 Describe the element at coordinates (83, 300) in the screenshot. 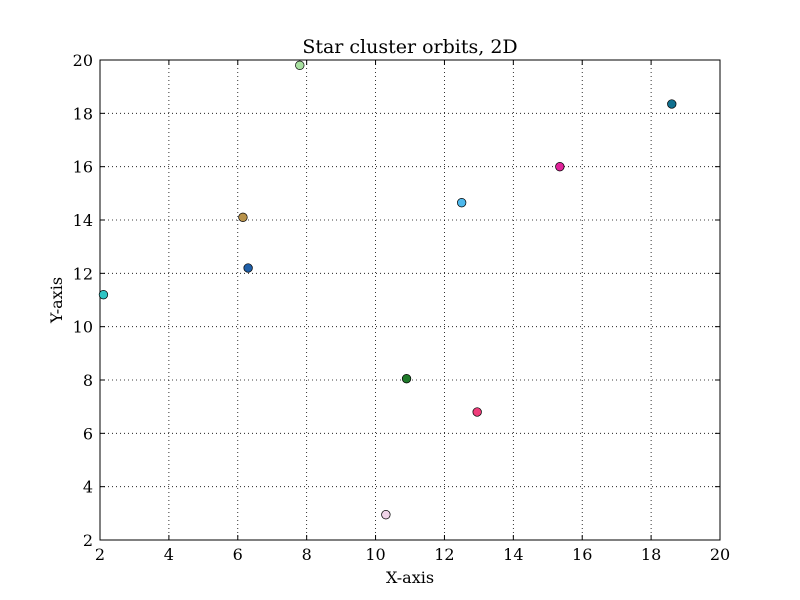

I see `y-tick-labels: 2 4 6 8 10 12 14 16 18 20` at that location.